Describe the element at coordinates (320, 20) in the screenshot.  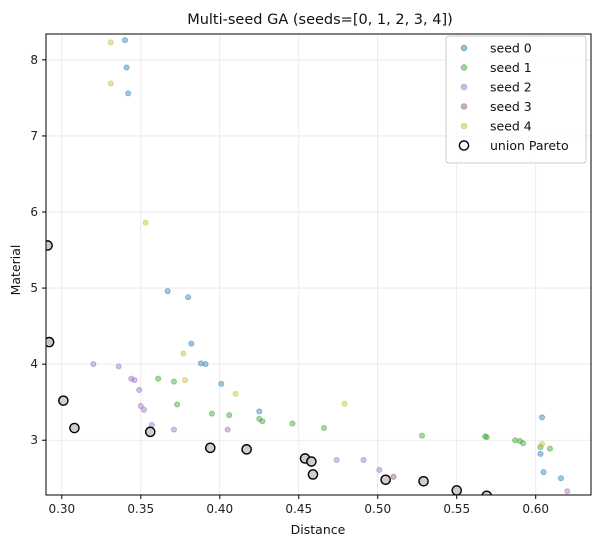
I see `chart-title: Multi-seed GA (seeds=[0, 1, 2, 3, 4])` at that location.